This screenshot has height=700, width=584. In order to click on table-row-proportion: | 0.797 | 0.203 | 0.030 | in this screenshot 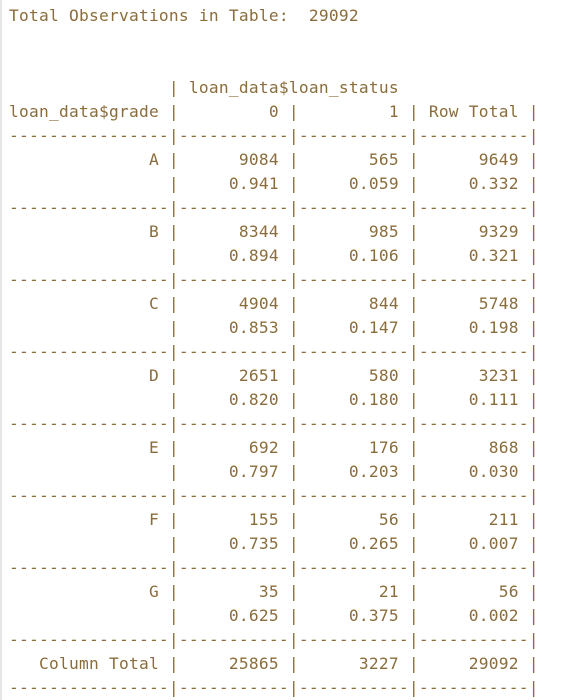, I will do `click(274, 471)`.